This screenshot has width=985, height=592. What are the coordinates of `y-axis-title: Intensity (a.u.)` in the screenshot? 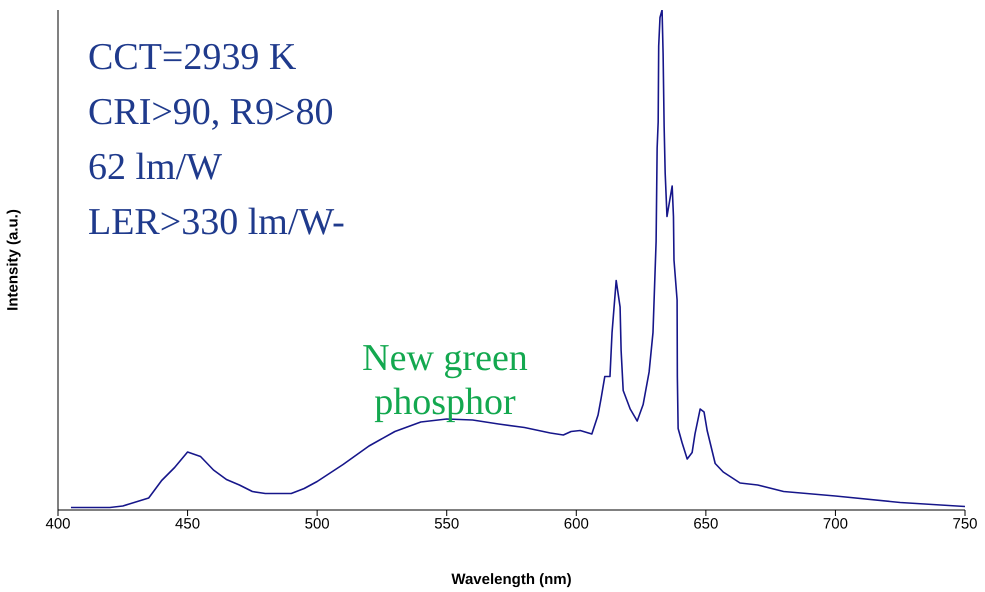 It's located at (13, 260).